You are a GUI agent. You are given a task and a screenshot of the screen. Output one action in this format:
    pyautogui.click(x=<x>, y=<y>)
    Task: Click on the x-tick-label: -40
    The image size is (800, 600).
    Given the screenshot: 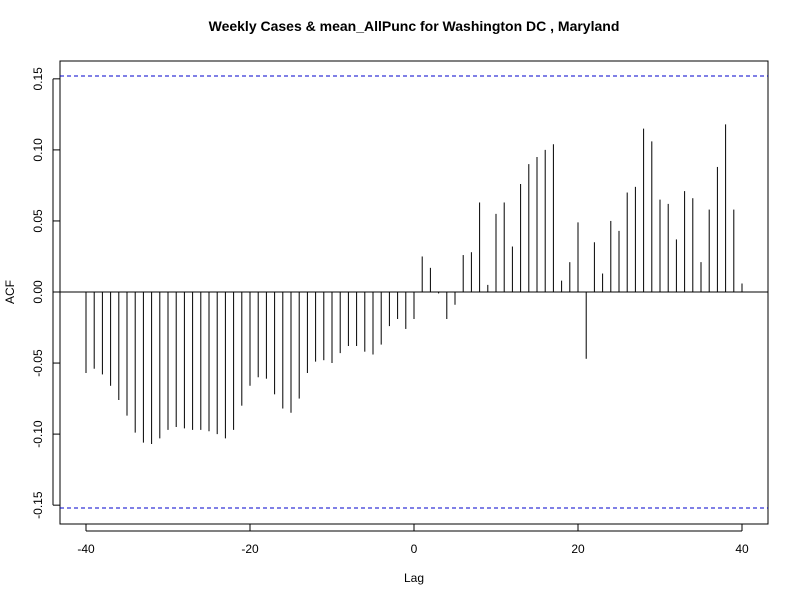 What is the action you would take?
    pyautogui.click(x=86, y=549)
    